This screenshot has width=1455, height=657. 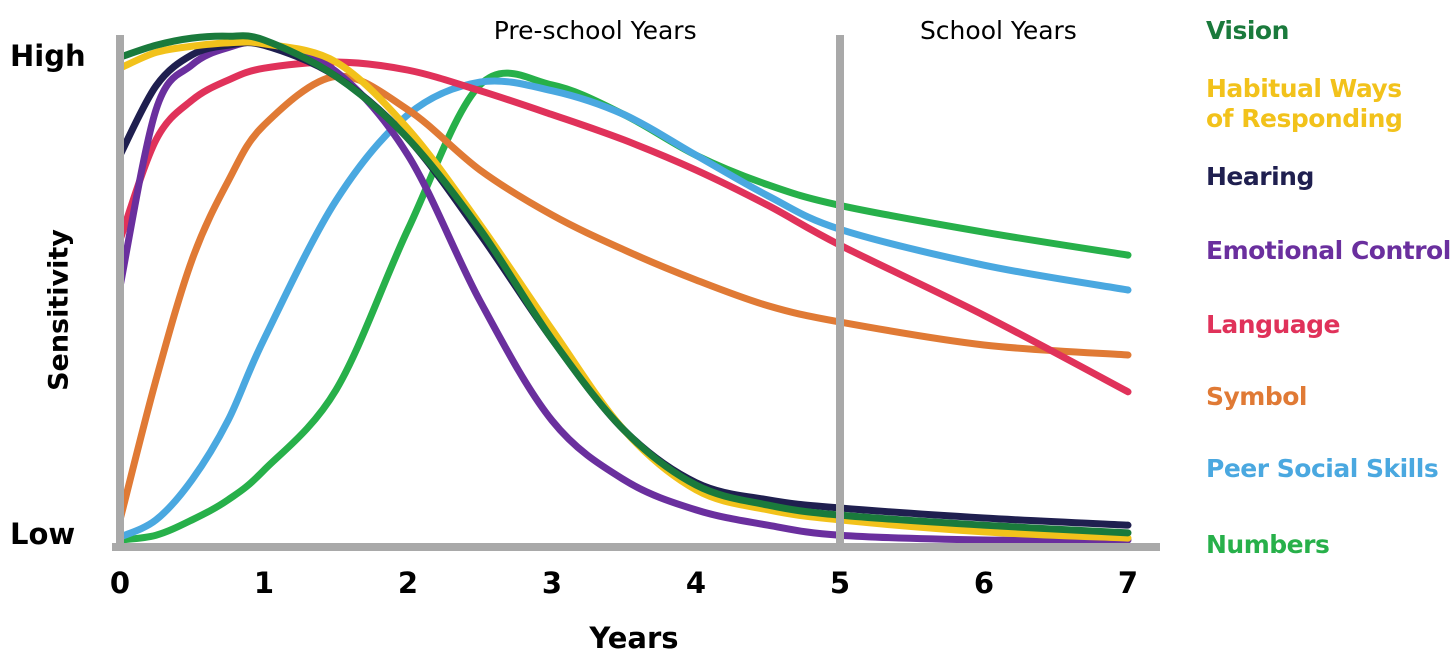 What do you see at coordinates (1304, 103) in the screenshot?
I see `legend-entry: Habitual Ways of Responding` at bounding box center [1304, 103].